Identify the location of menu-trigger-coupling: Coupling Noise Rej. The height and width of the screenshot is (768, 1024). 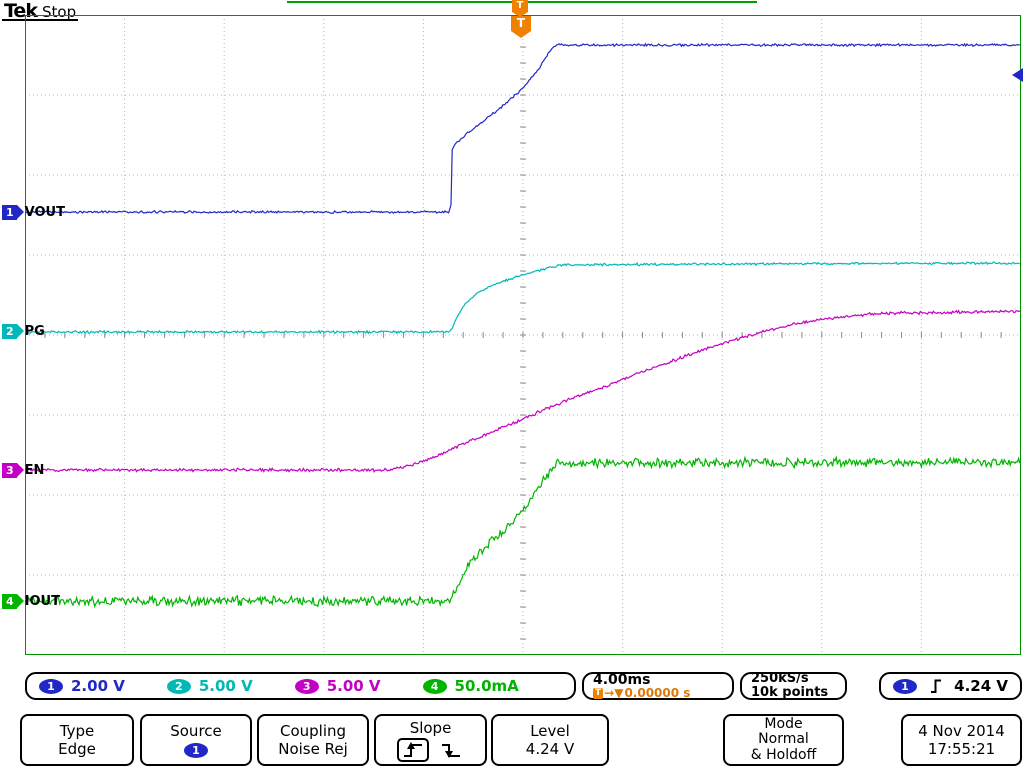
(313, 740).